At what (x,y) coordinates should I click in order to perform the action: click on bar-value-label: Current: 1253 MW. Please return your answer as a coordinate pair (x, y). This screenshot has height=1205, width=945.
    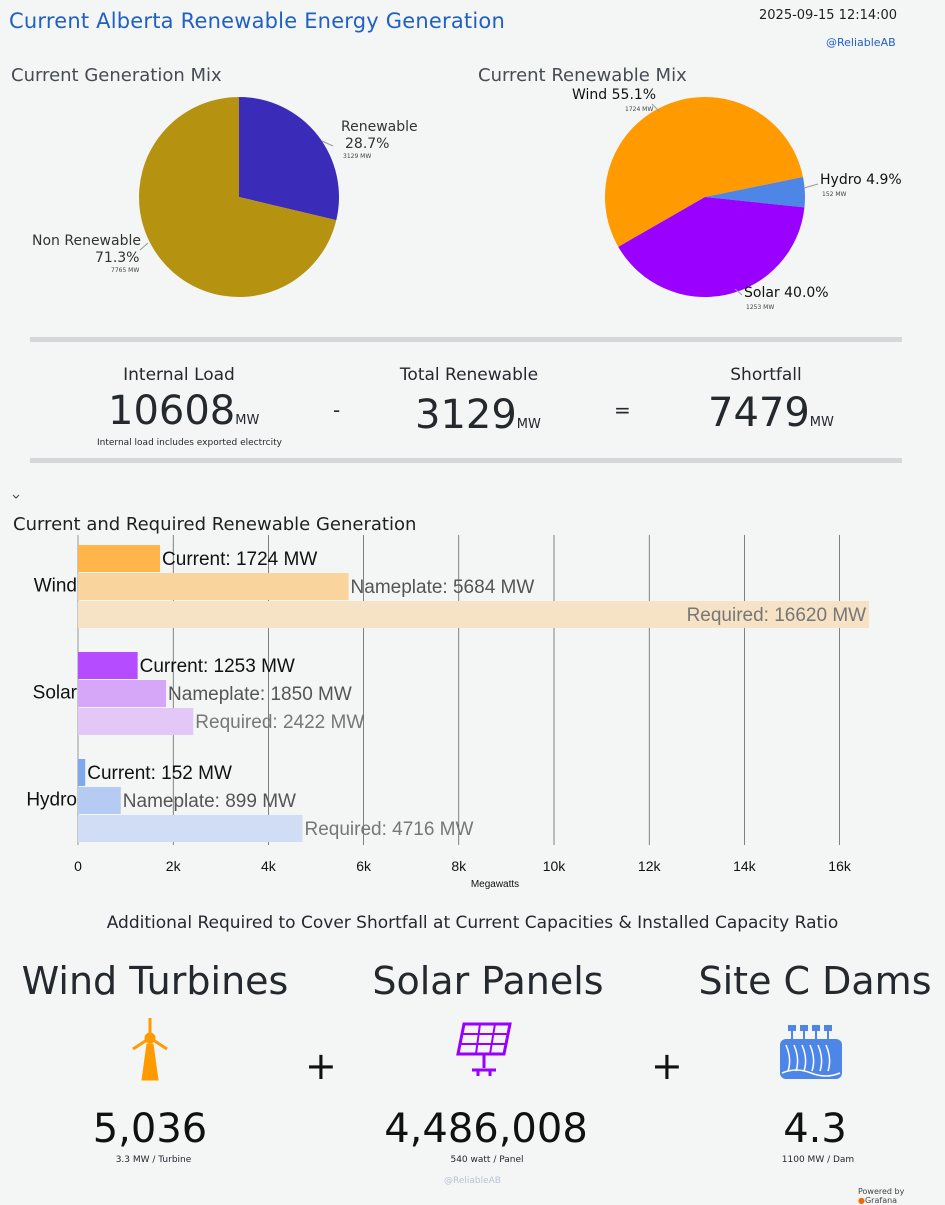
    Looking at the image, I should click on (217, 666).